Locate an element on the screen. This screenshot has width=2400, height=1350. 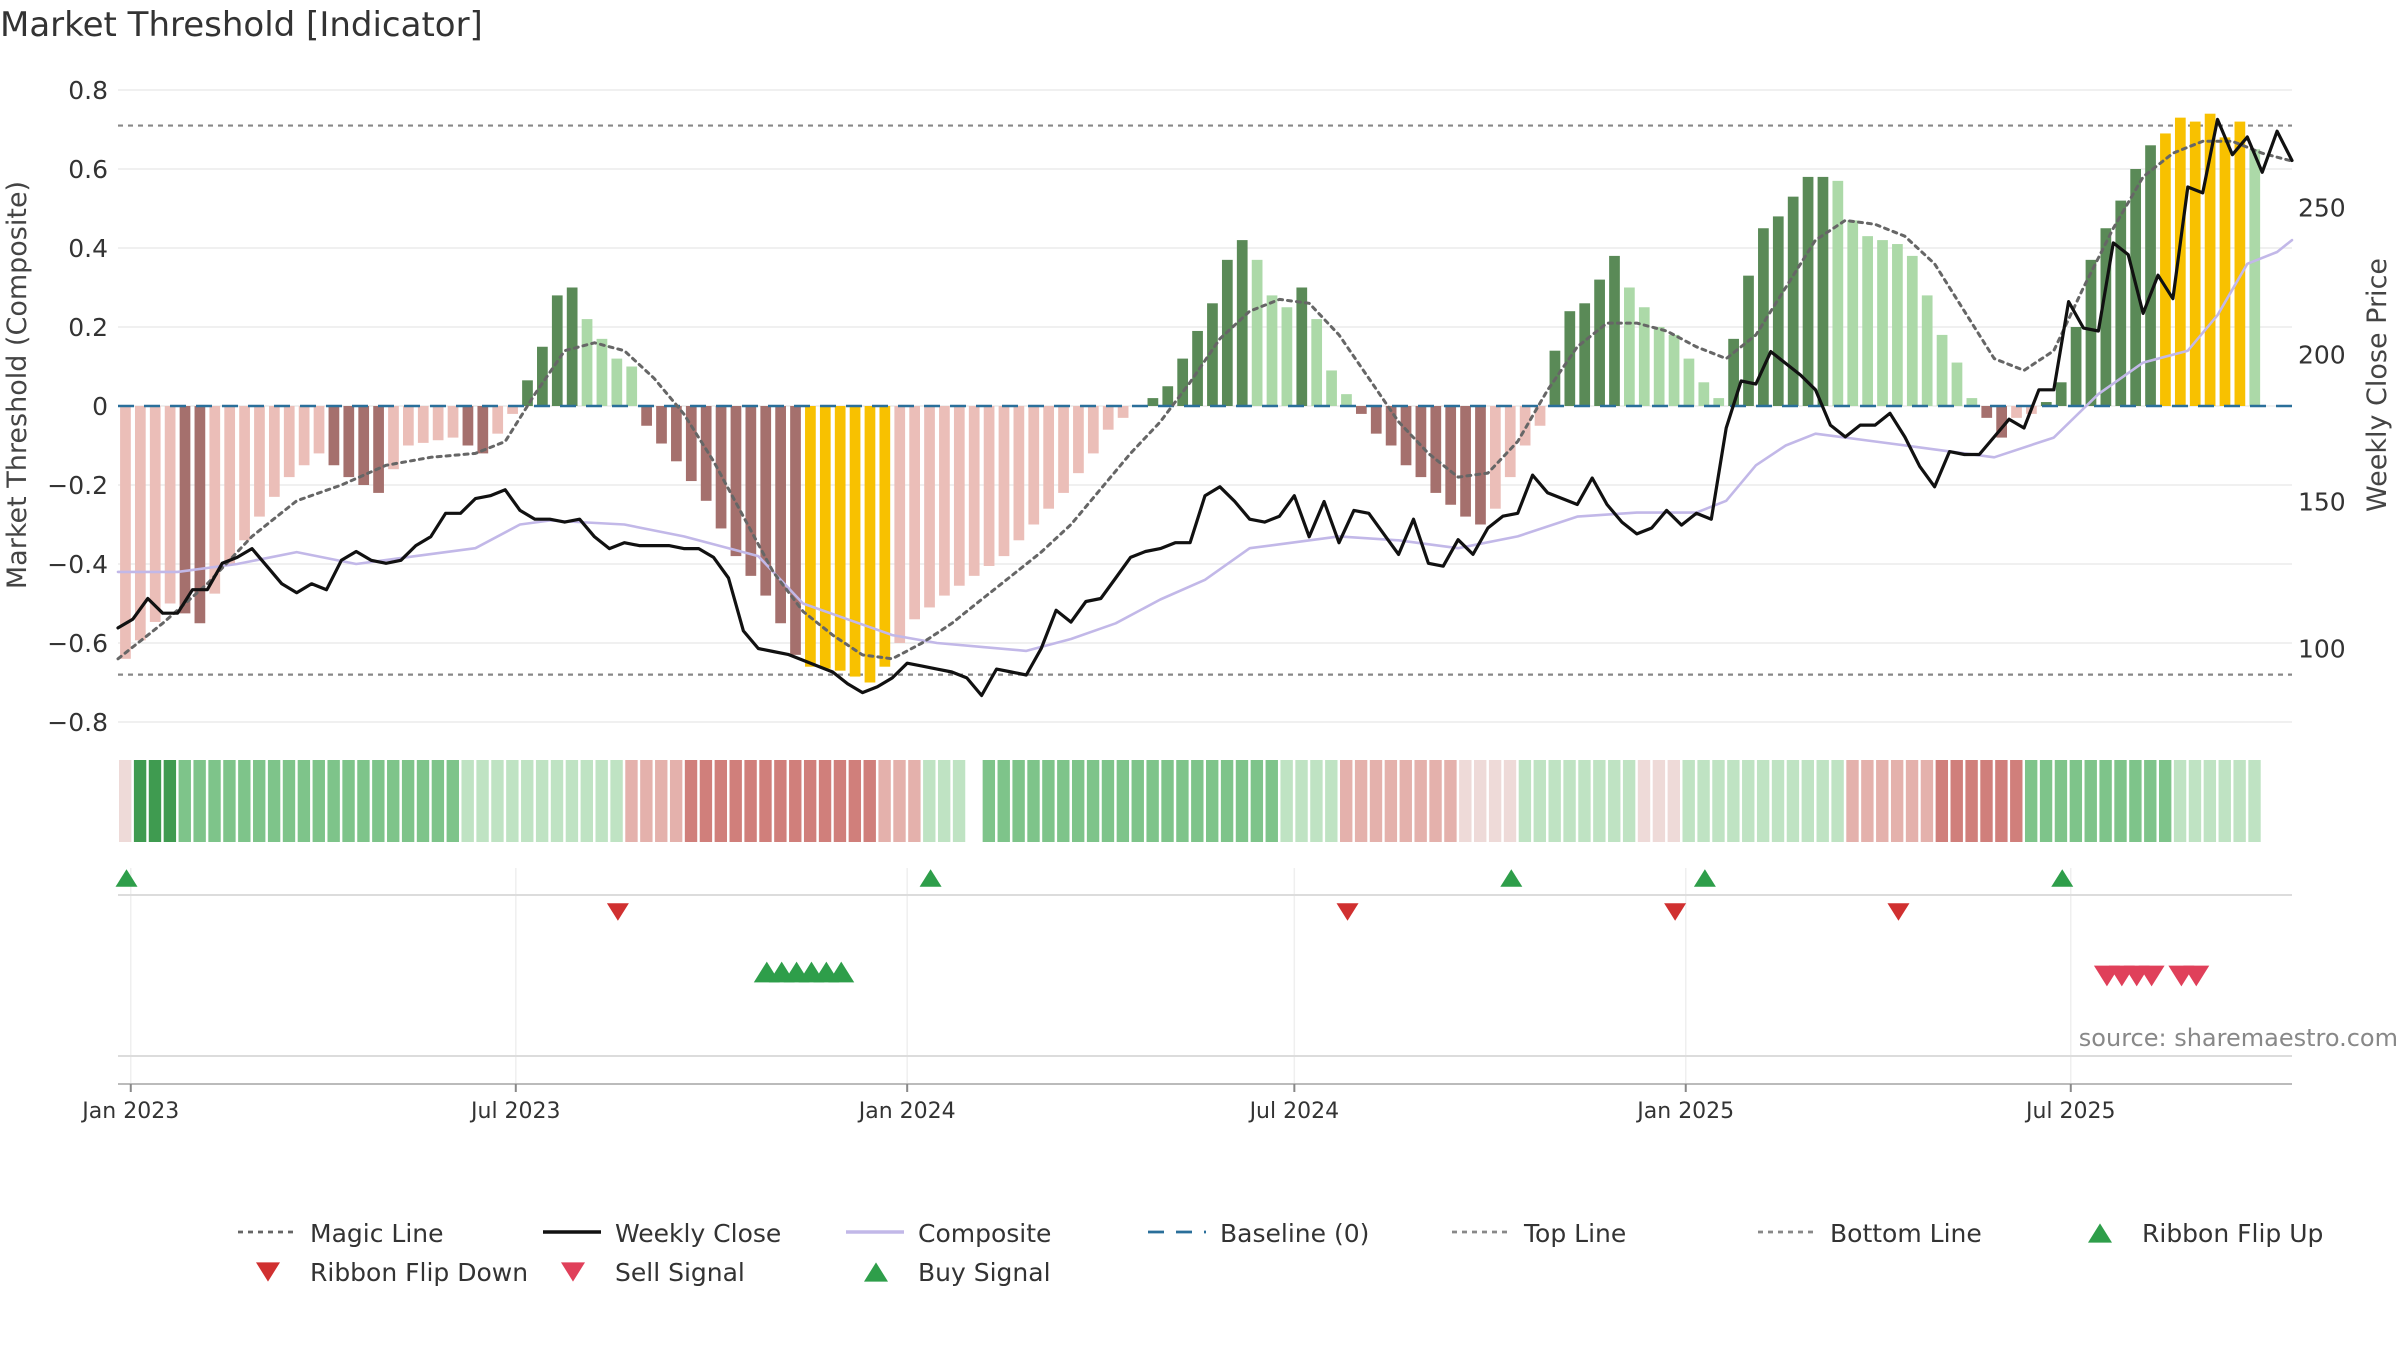
x-tick-label: Jan 2023 is located at coordinates (129, 1111).